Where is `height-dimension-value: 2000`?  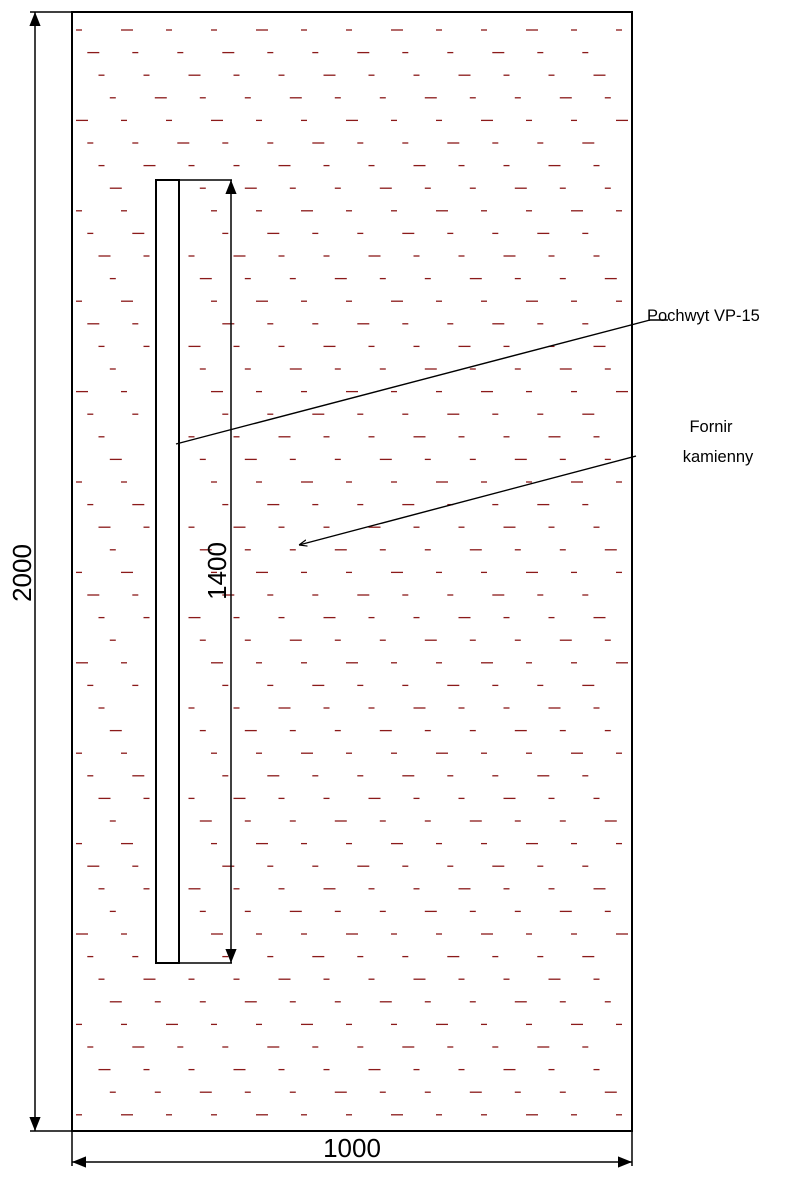 height-dimension-value: 2000 is located at coordinates (22, 573).